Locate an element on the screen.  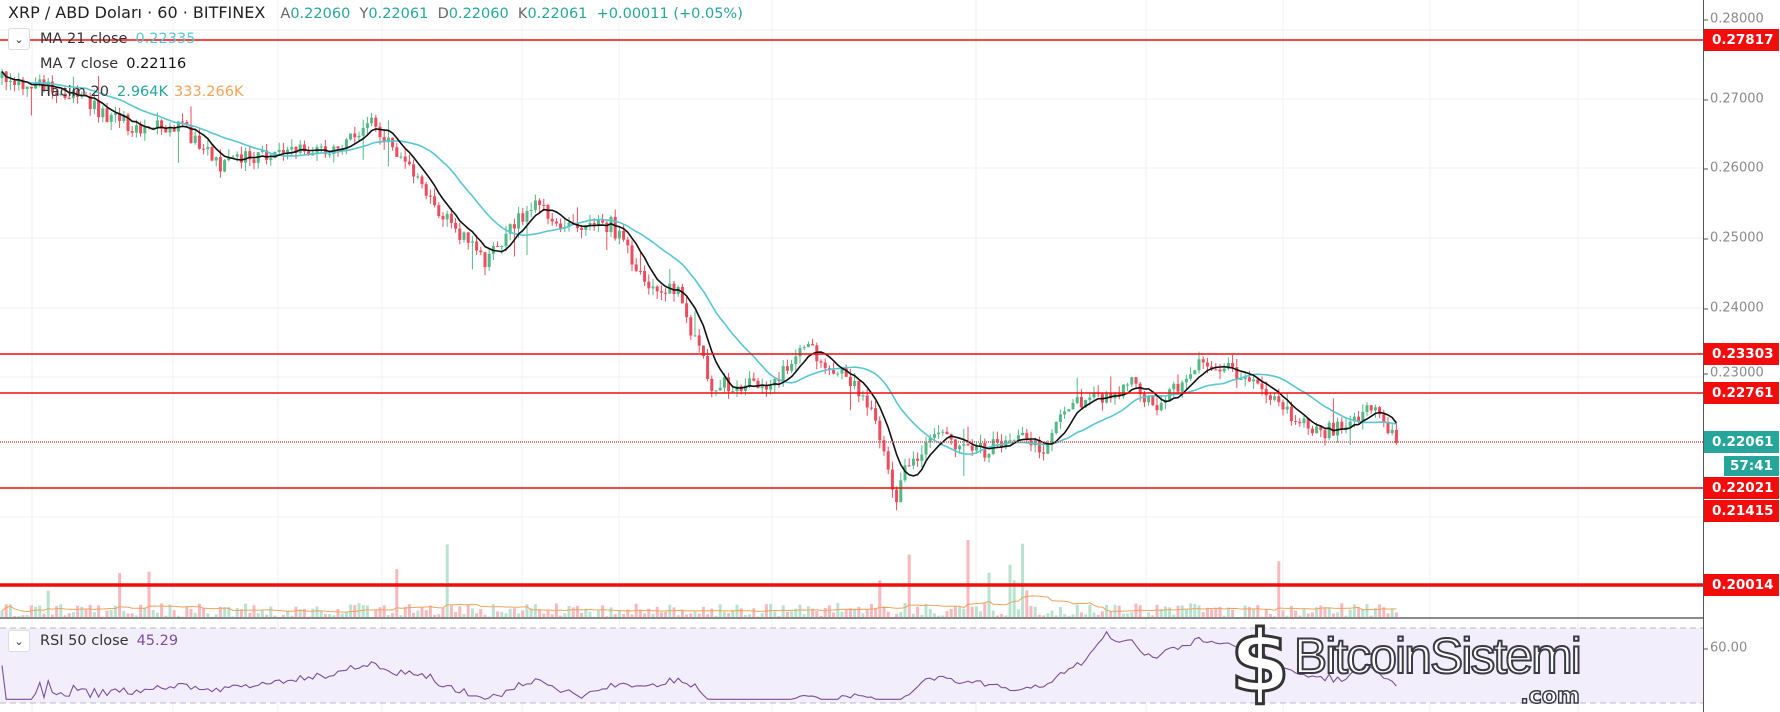
collapse-rsi-button: ⌄ is located at coordinates (19, 641).